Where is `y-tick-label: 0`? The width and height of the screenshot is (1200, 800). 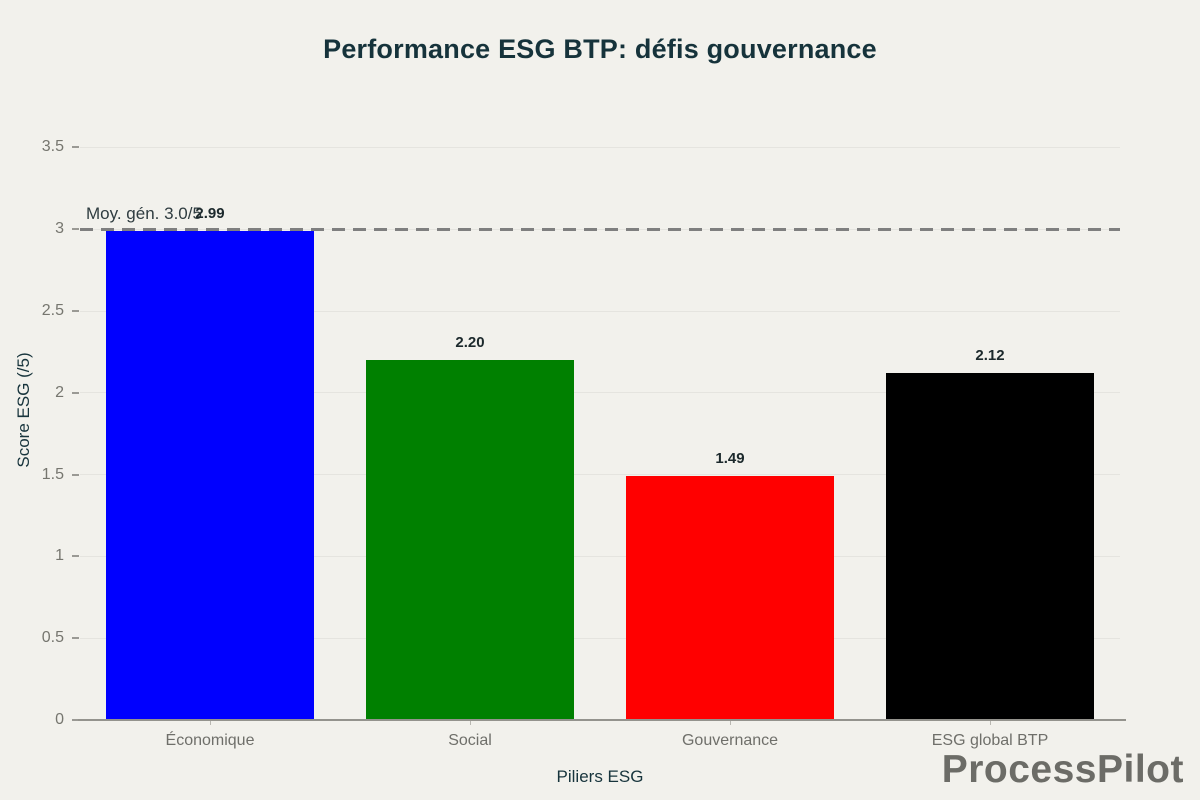
y-tick-label: 0 is located at coordinates (59, 719).